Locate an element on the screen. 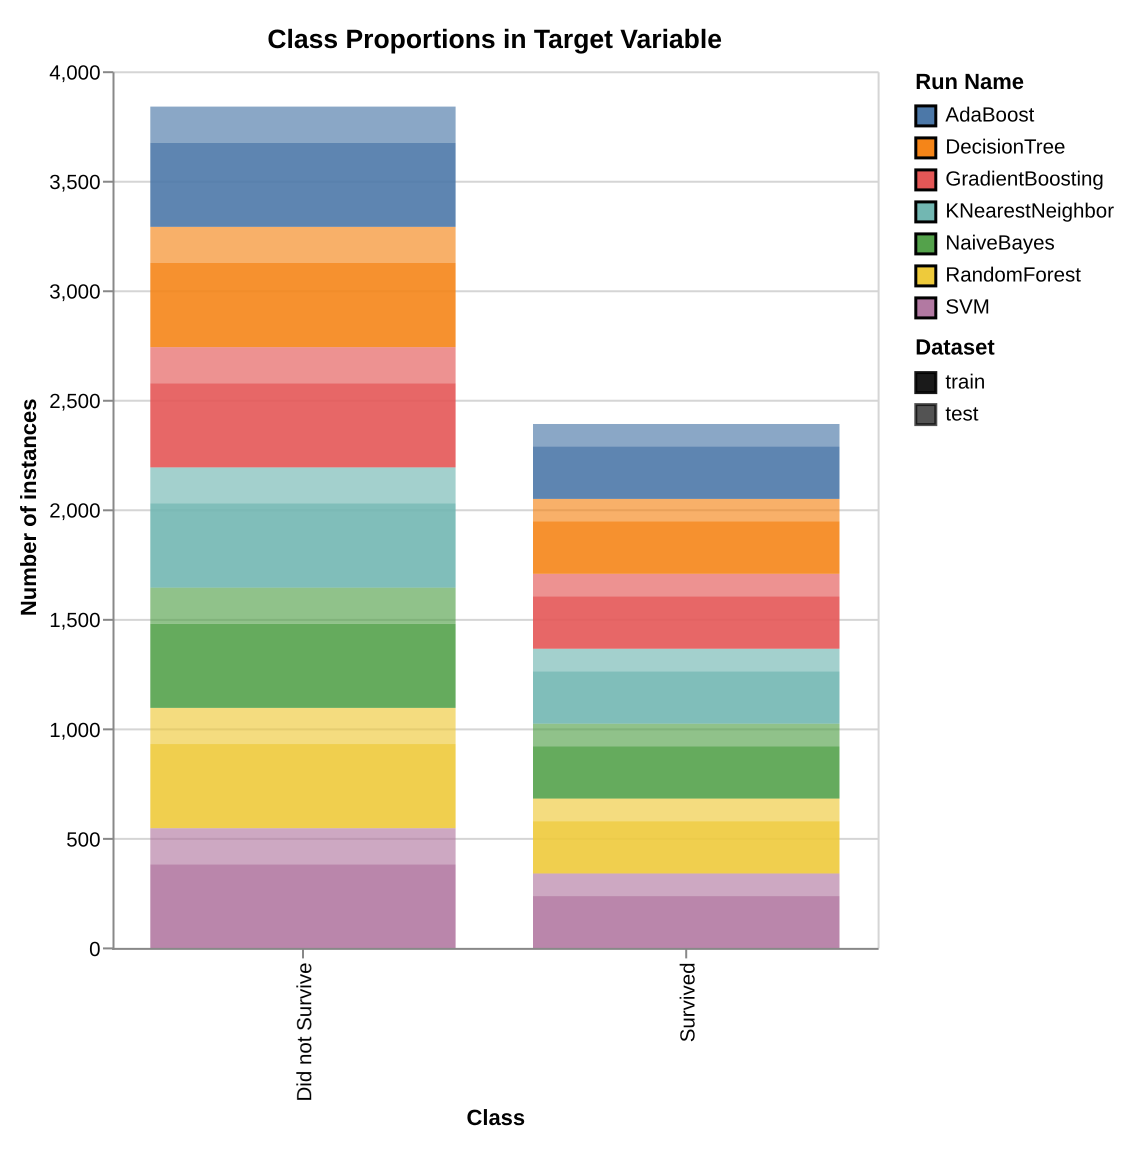  svg-text: DecisionTree is located at coordinates (1005, 147).